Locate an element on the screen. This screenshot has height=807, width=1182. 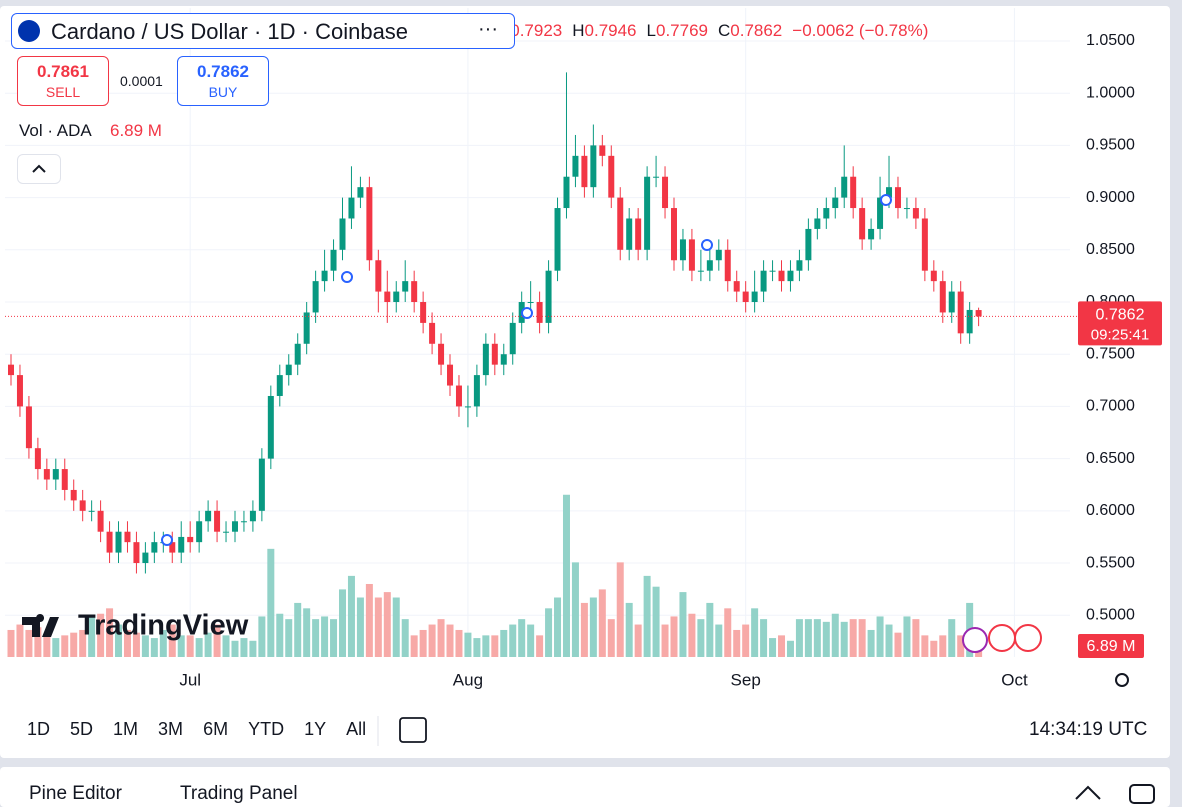
timeframe: 1Y is located at coordinates (315, 729).